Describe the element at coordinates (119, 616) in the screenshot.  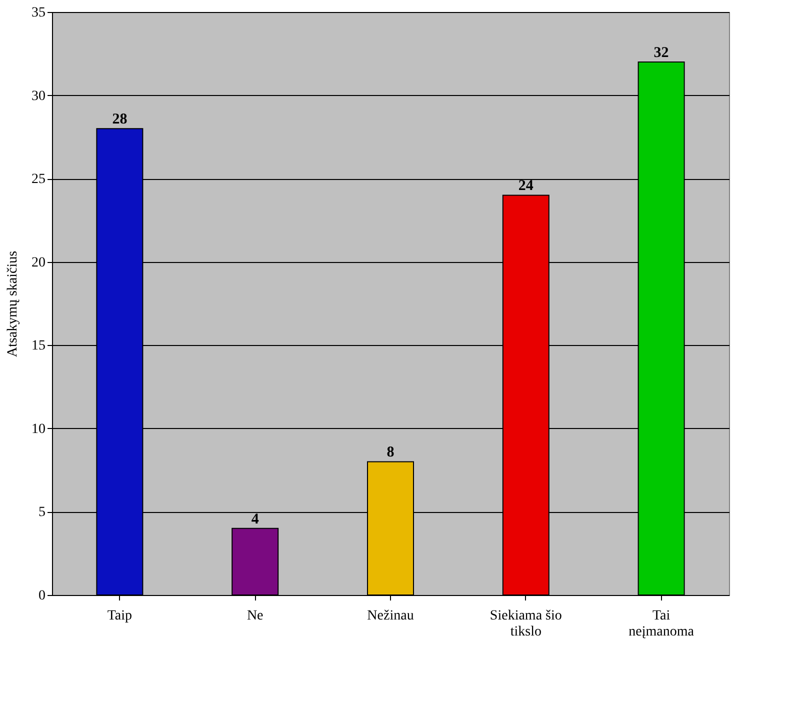
I see `x-tick-label: Taip` at that location.